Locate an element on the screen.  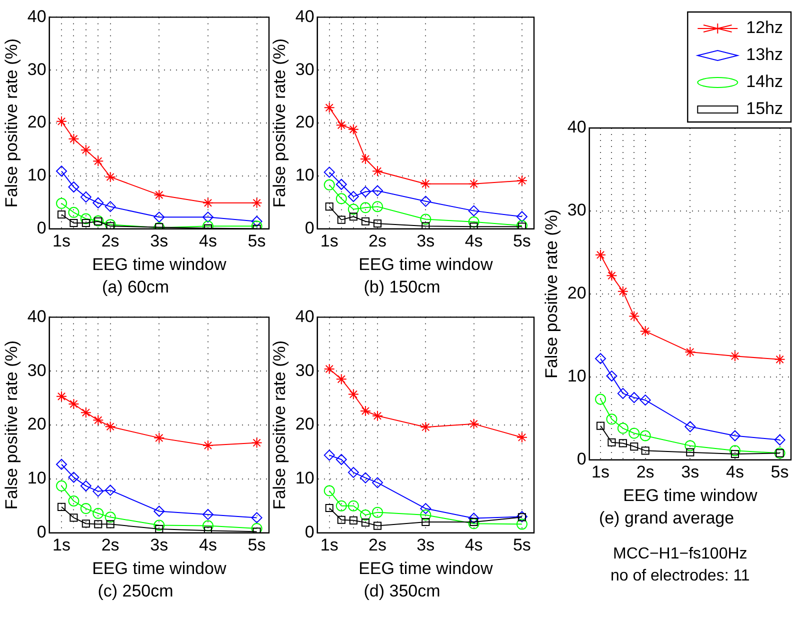
legend-label: 15hz is located at coordinates (765, 108).